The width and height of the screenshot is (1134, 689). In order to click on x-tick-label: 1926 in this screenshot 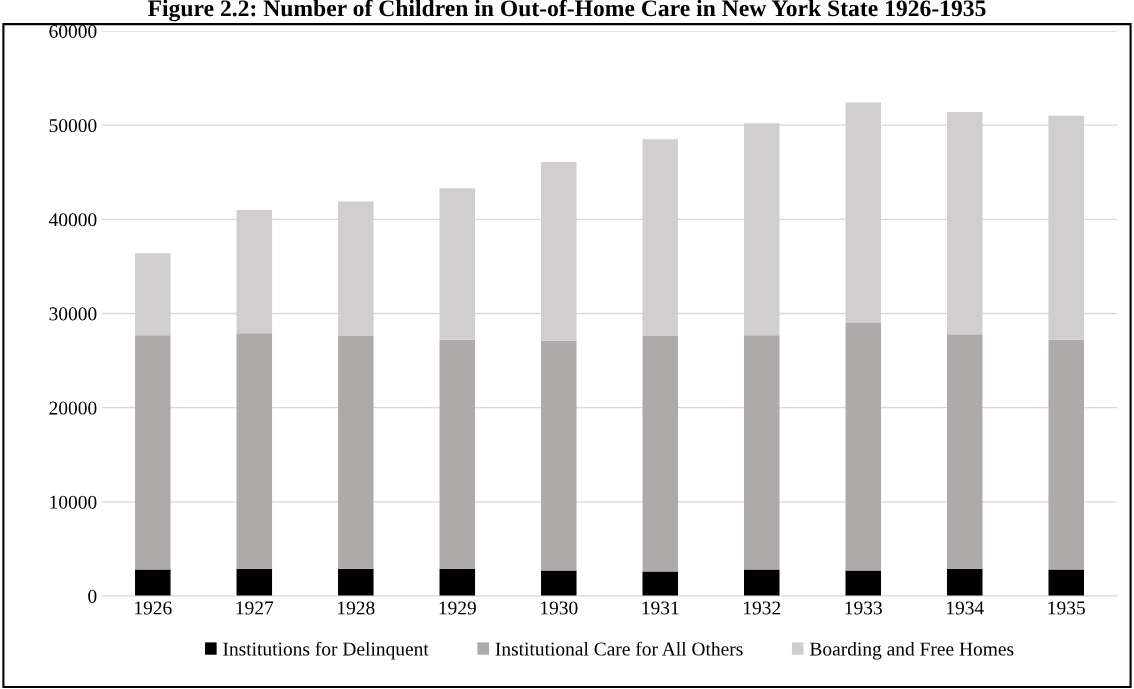, I will do `click(153, 608)`.